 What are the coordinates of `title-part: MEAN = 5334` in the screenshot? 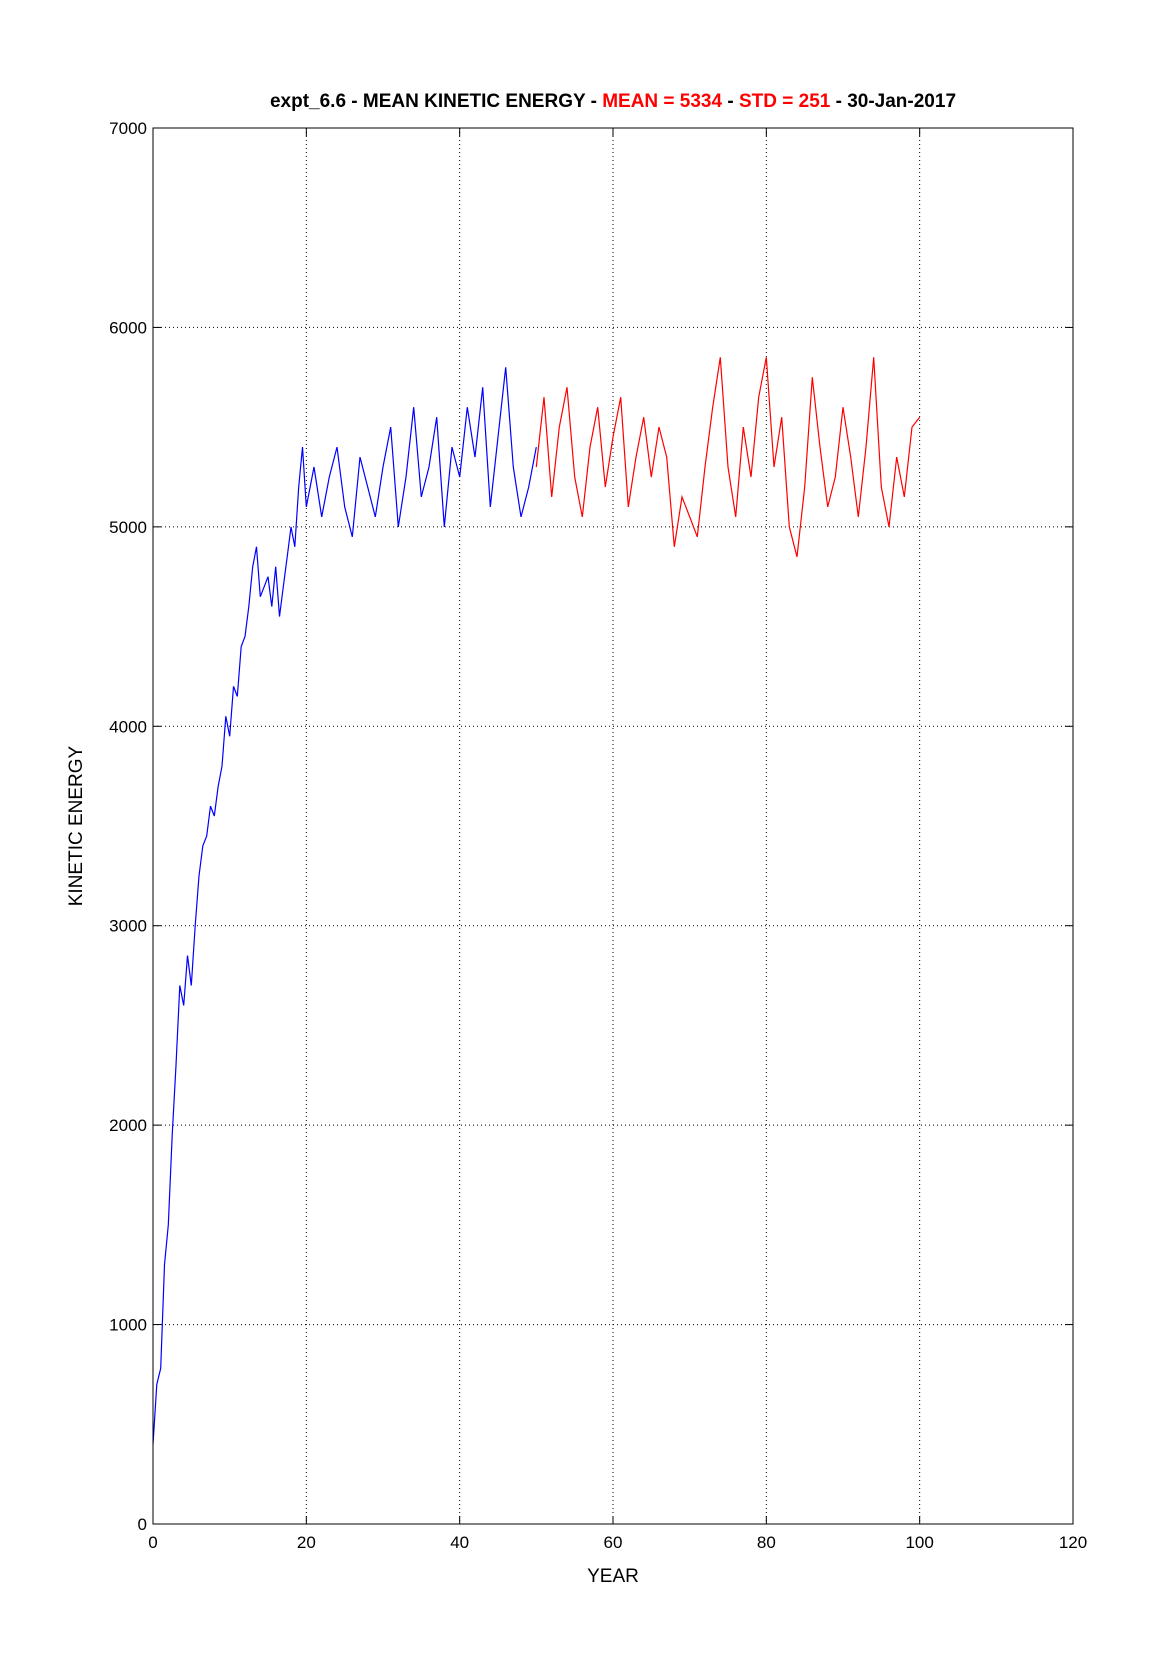 It's located at (662, 101).